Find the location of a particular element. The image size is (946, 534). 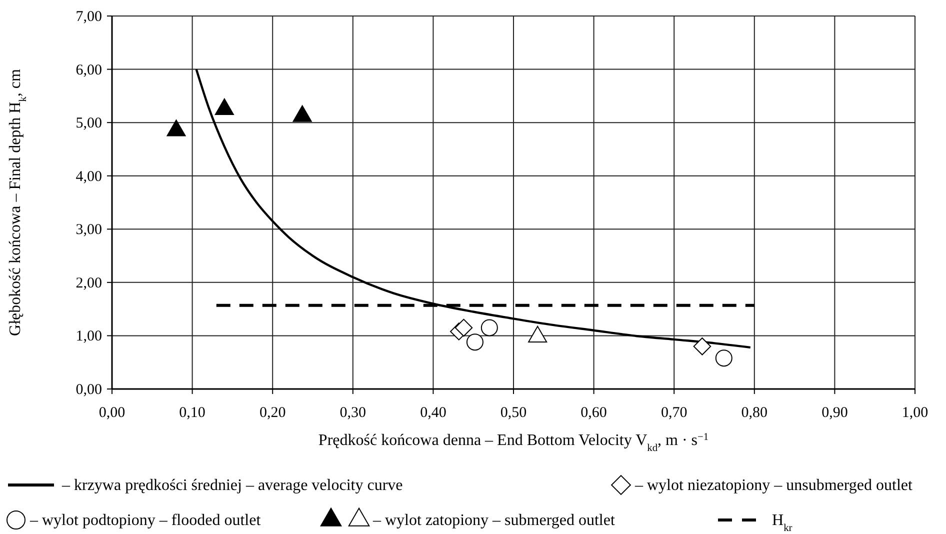

x-tick-label: 0,40 is located at coordinates (433, 413).